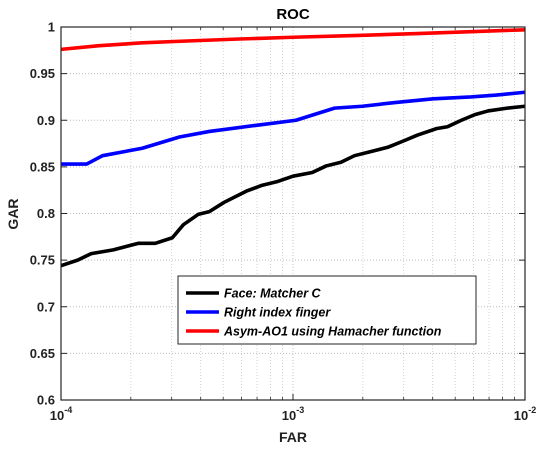 The image size is (550, 451). Describe the element at coordinates (42, 260) in the screenshot. I see `y-tick-label: 0.75` at that location.